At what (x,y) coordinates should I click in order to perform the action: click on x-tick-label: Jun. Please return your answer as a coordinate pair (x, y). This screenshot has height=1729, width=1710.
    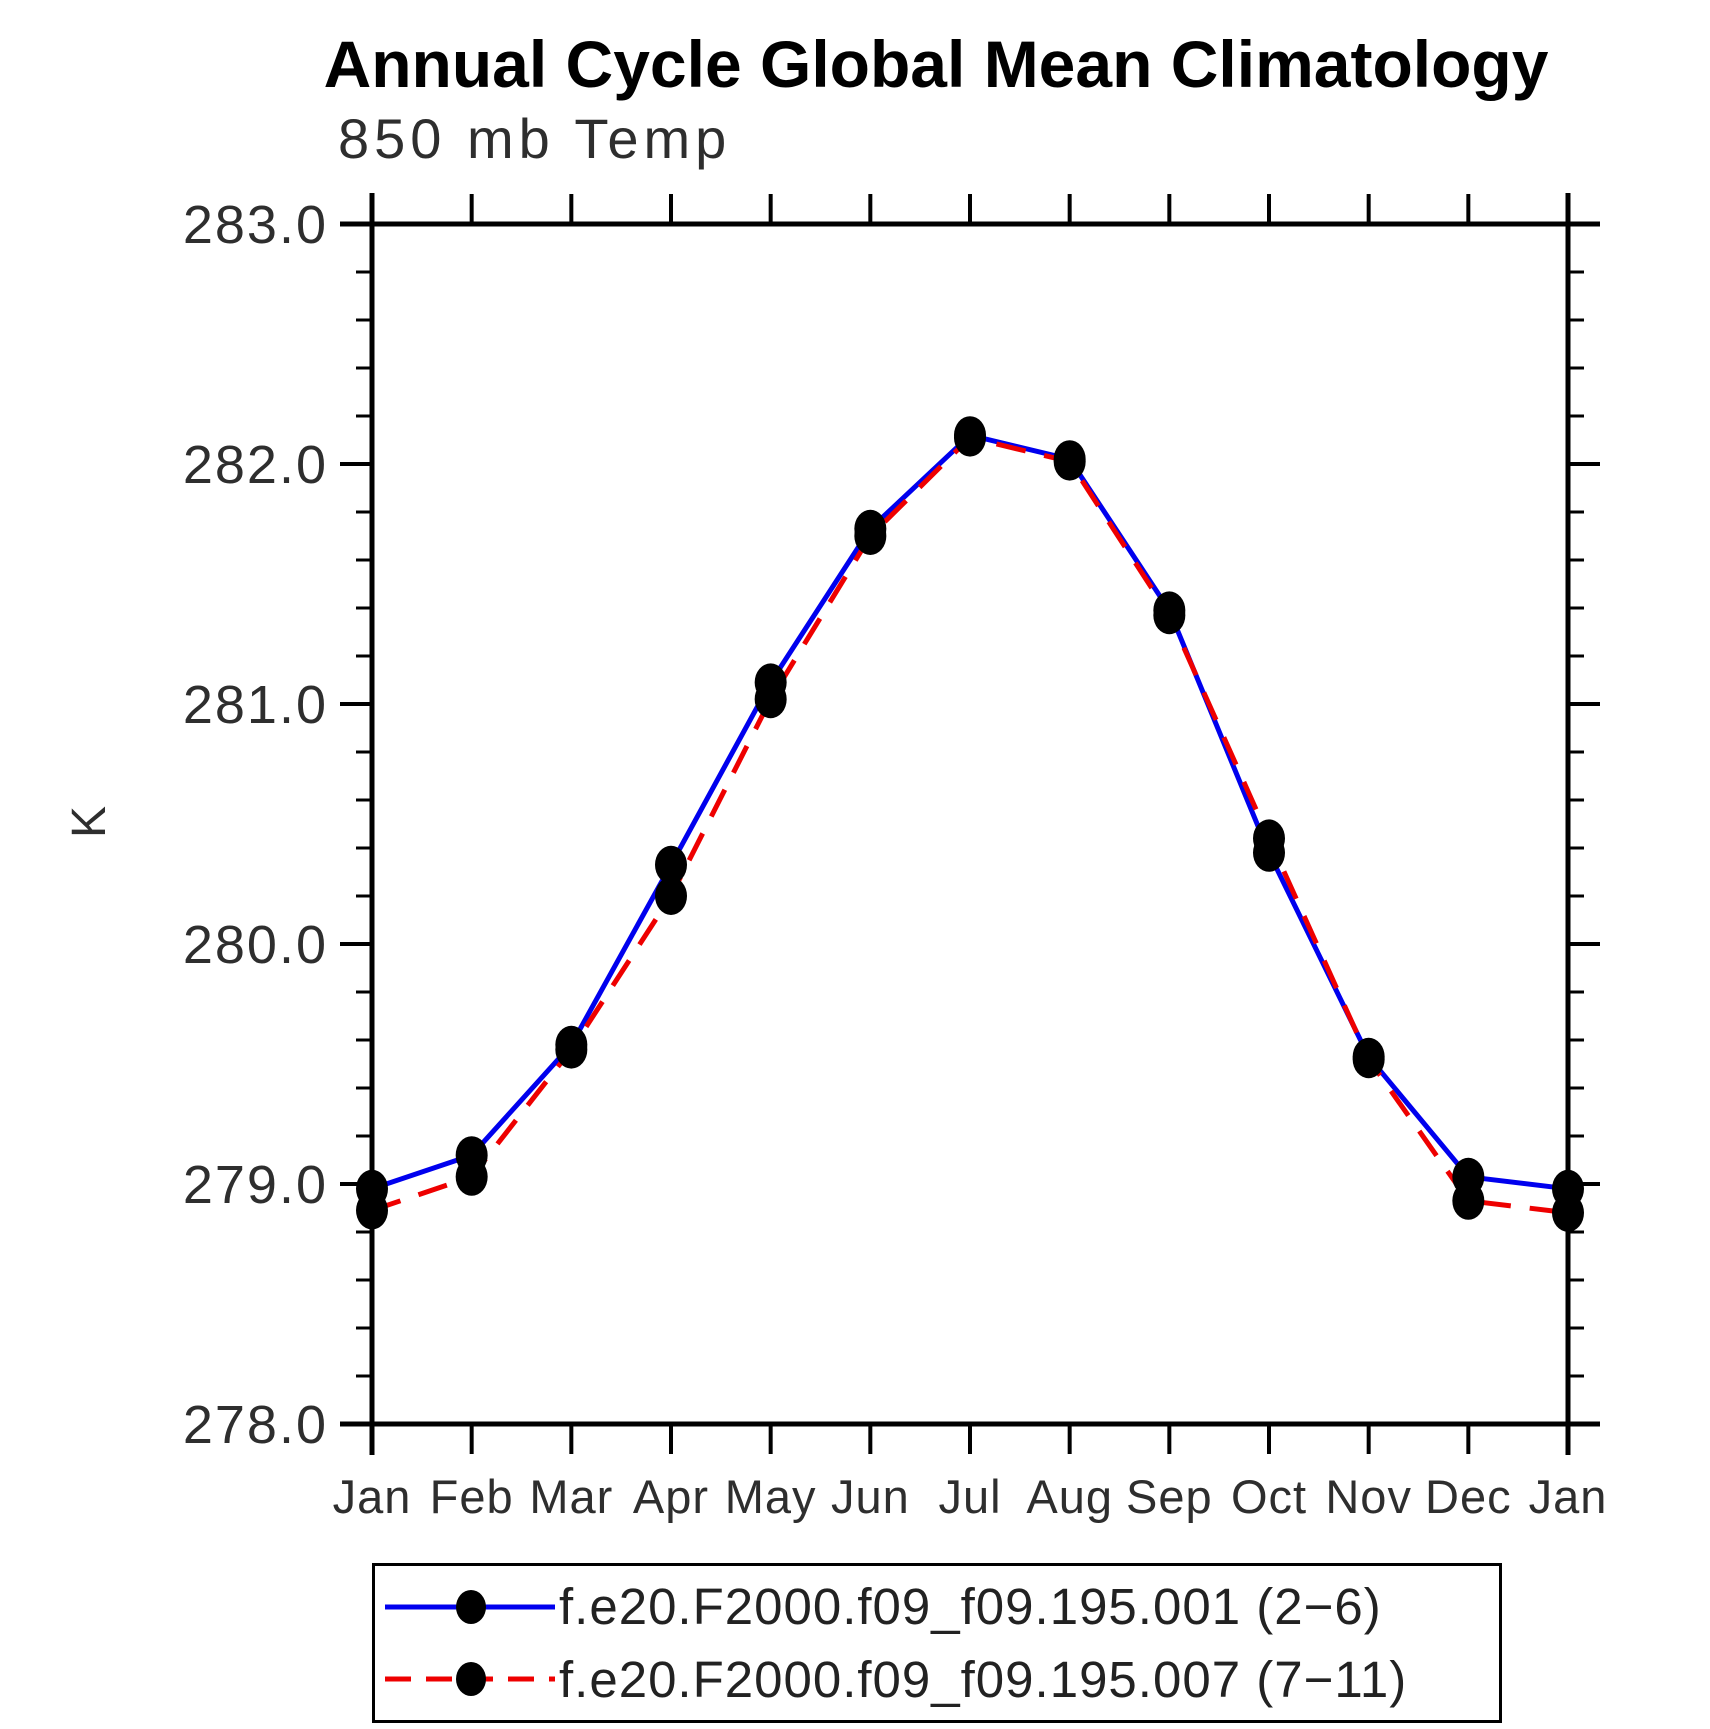
    Looking at the image, I should click on (870, 1496).